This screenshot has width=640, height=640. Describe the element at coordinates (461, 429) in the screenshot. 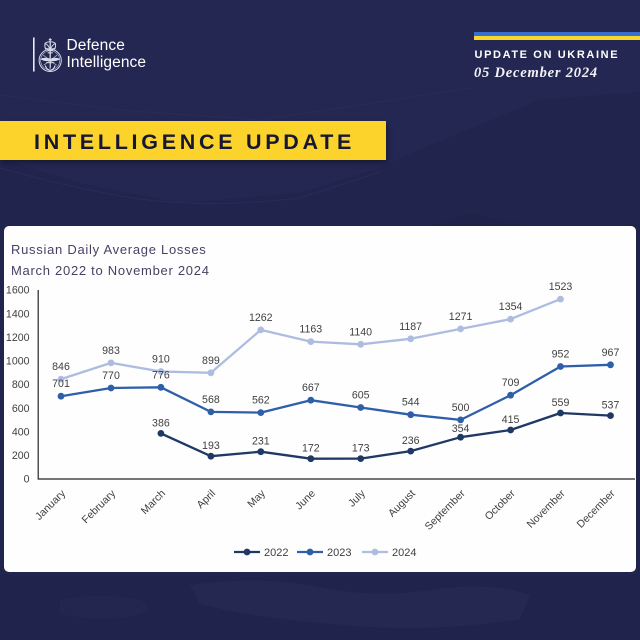

I see `svg-text: 354` at that location.